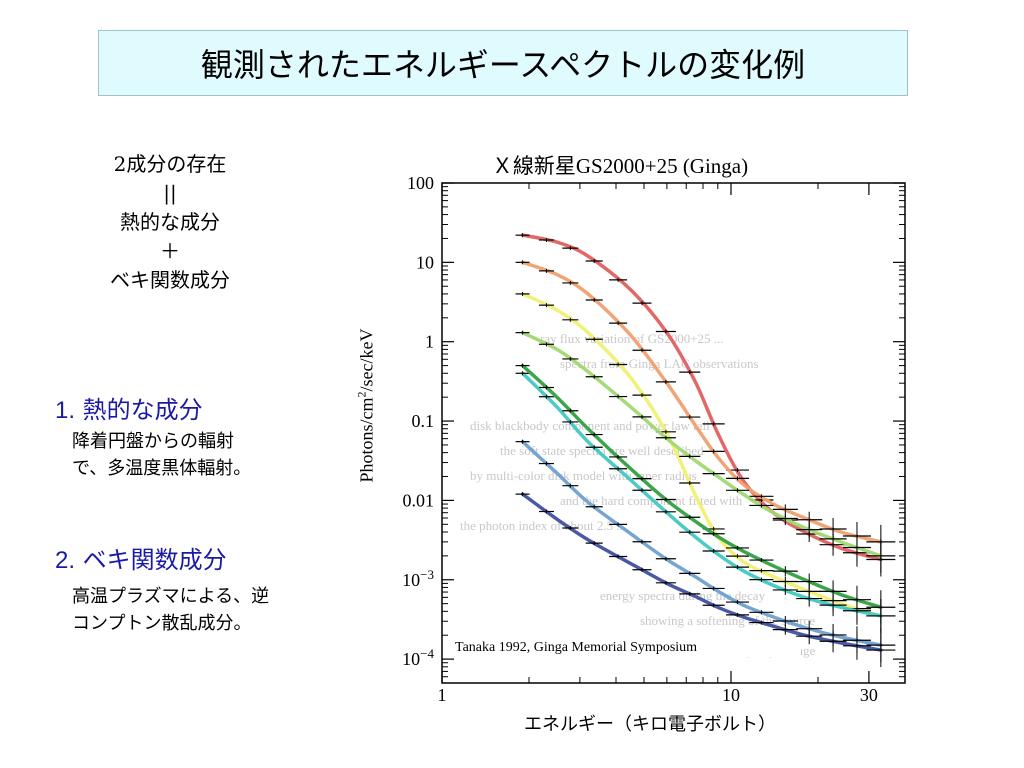 Image resolution: width=1024 pixels, height=768 pixels. I want to click on credit-background, so click(626, 647).